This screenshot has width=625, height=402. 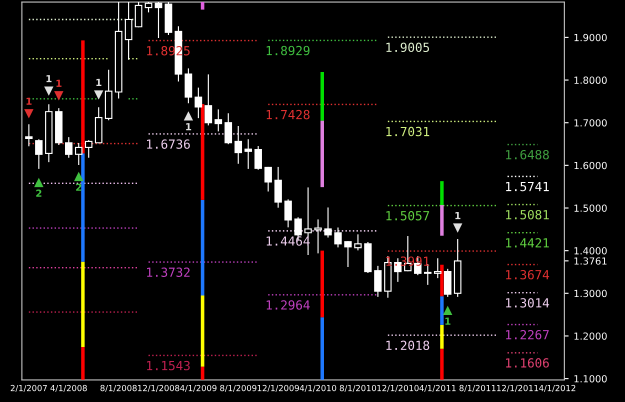 What do you see at coordinates (590, 261) in the screenshot?
I see `y-tick-label: 1.3761` at bounding box center [590, 261].